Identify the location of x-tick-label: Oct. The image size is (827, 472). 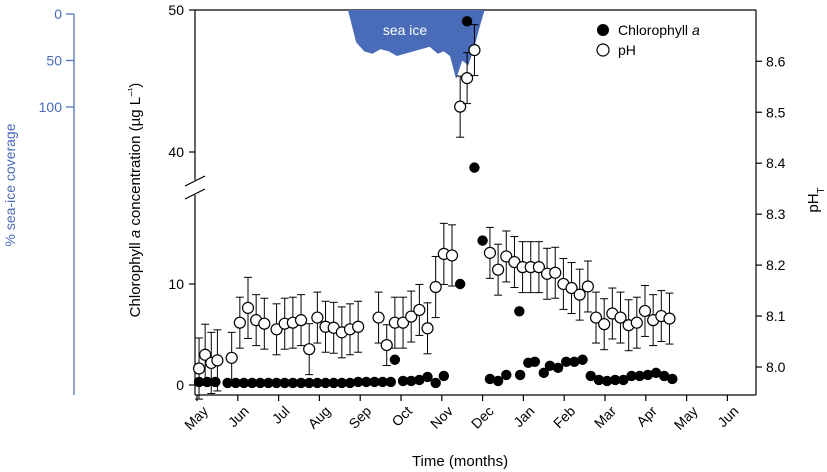
(401, 416).